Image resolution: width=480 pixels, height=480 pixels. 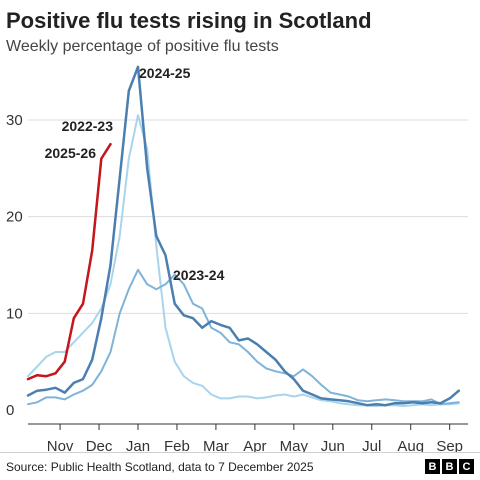 I want to click on y-tick-label-10: 10, so click(x=14, y=313).